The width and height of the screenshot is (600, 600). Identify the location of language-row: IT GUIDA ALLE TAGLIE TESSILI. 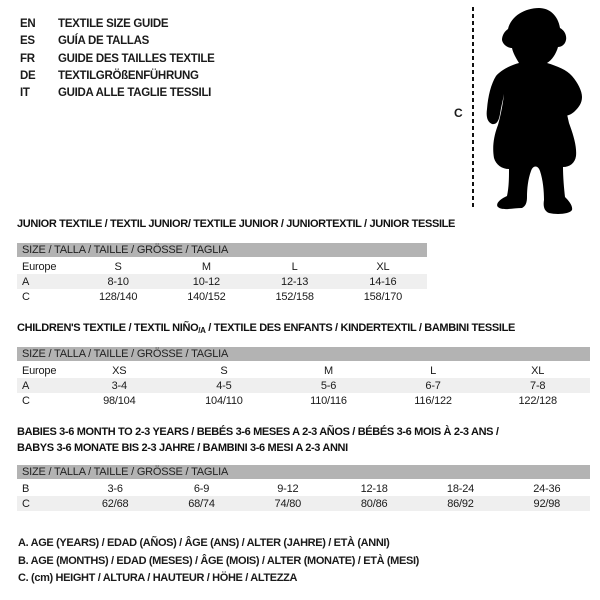
(117, 93).